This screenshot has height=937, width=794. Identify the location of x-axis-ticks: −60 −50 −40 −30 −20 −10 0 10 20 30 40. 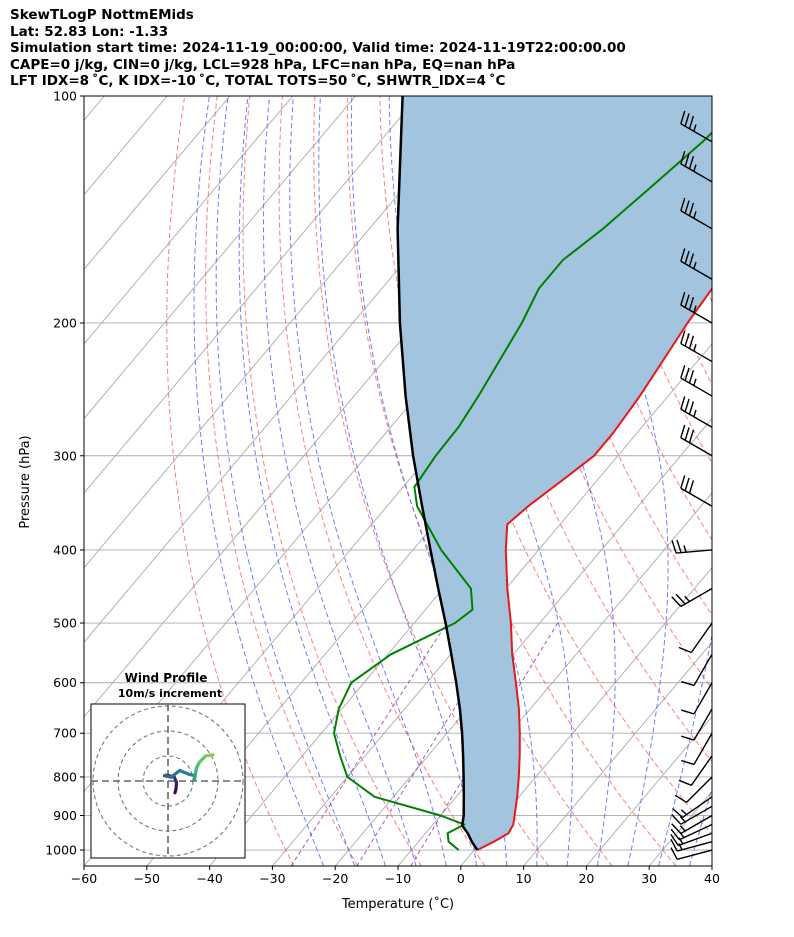
(395, 876).